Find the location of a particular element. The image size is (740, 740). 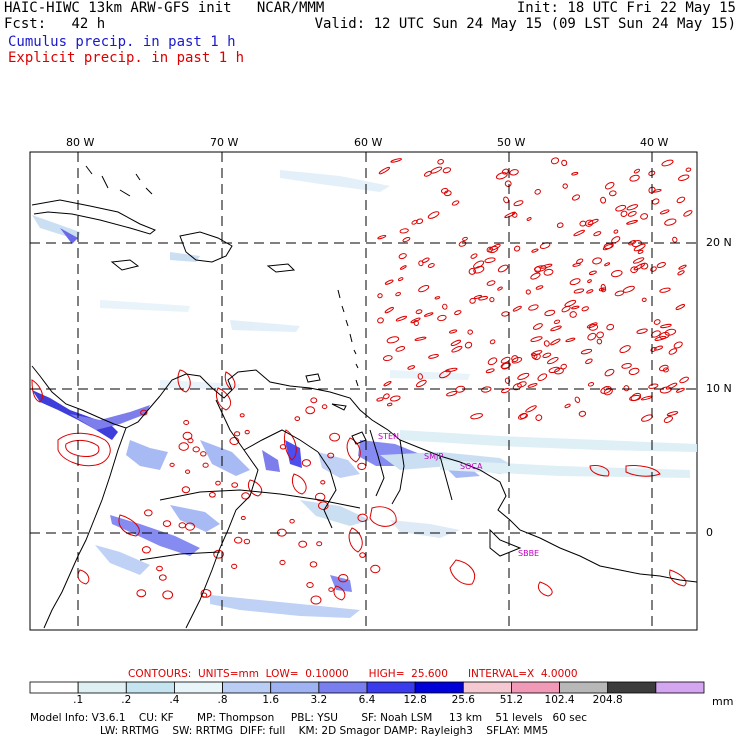

colorbar-label: 102.4 is located at coordinates (559, 700).